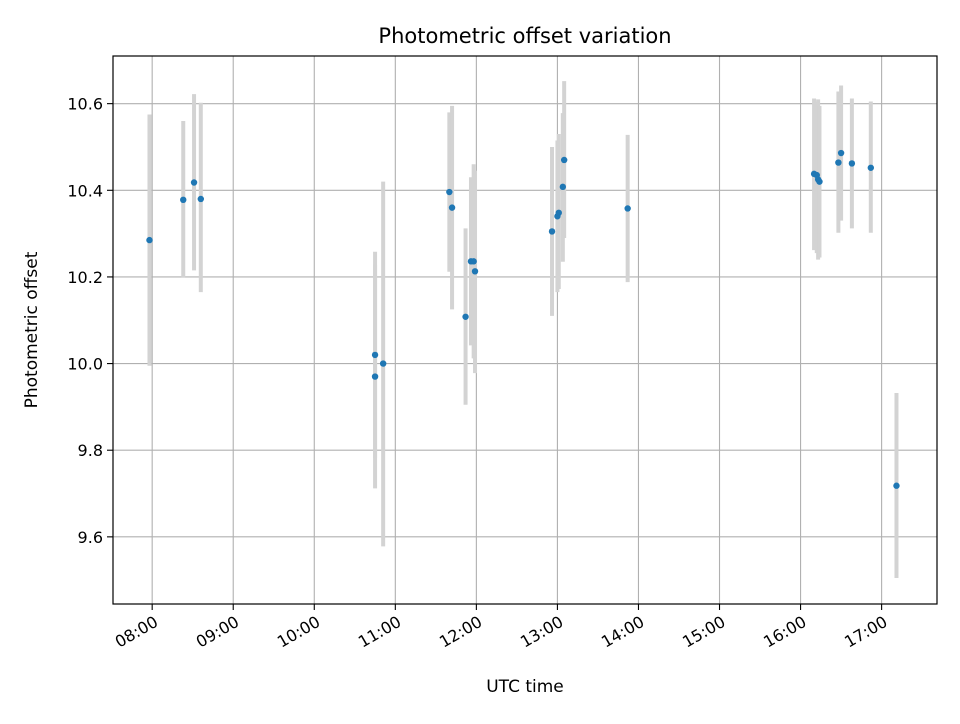 This screenshot has width=960, height=724. I want to click on x-tick-label: 17:00, so click(865, 632).